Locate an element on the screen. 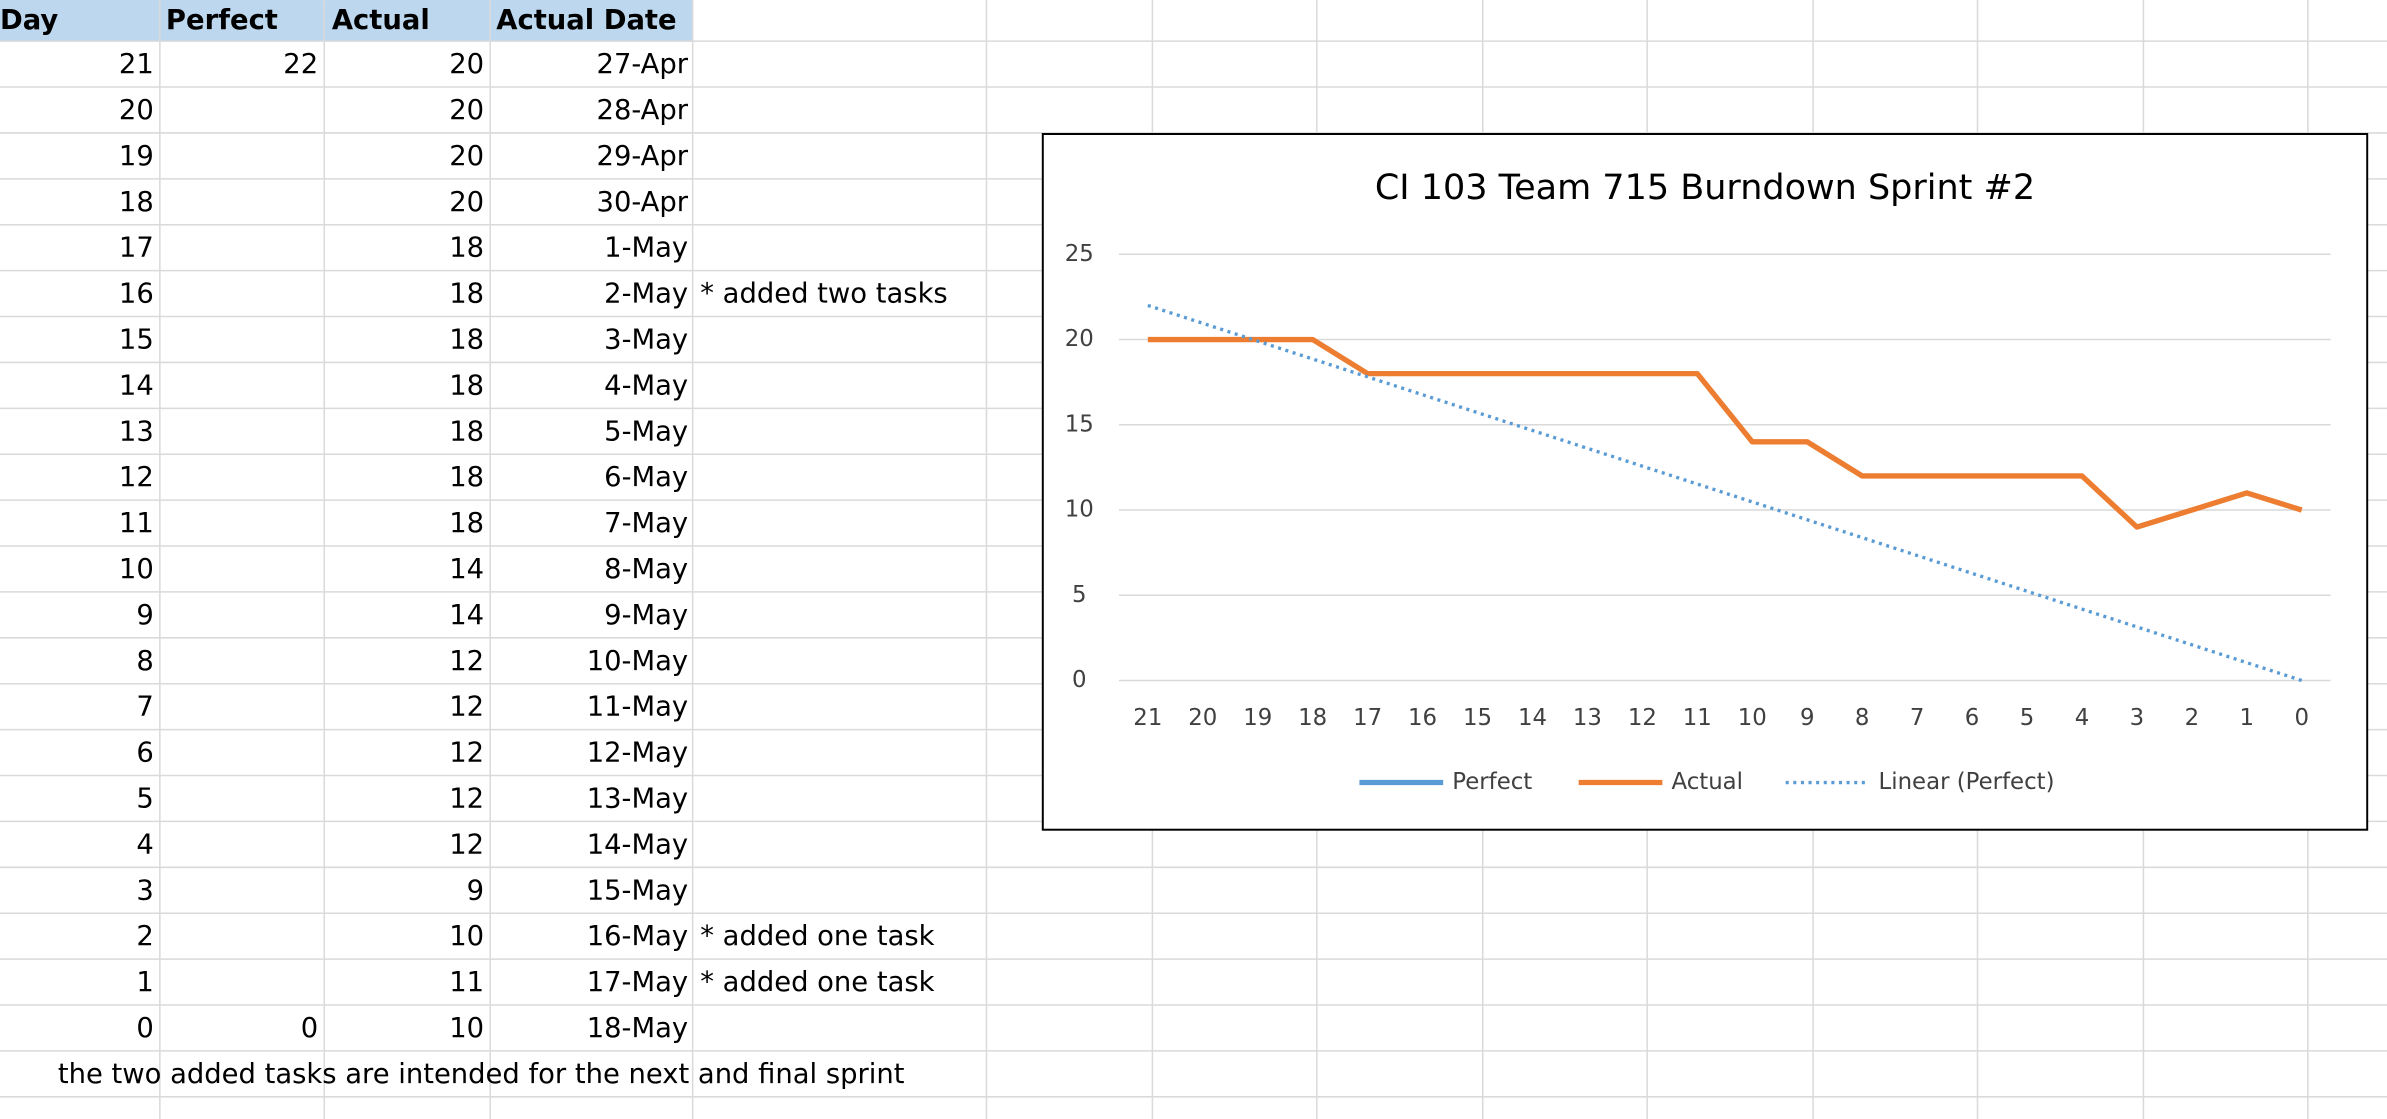 The height and width of the screenshot is (1119, 2387). cell: 4 is located at coordinates (144, 844).